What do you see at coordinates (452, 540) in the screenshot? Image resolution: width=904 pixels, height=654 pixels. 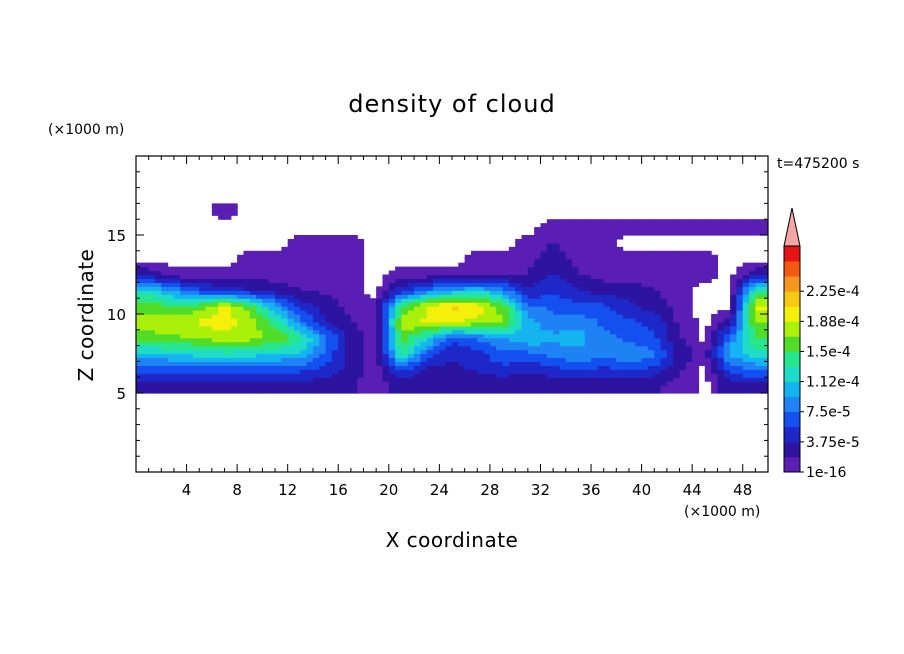 I see `x-axis-label: X coordinate` at bounding box center [452, 540].